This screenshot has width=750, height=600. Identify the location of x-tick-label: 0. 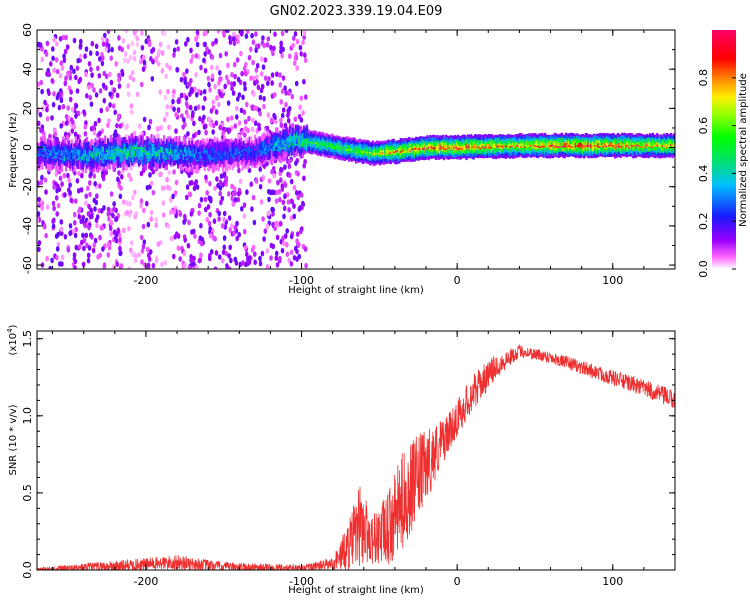
(457, 581).